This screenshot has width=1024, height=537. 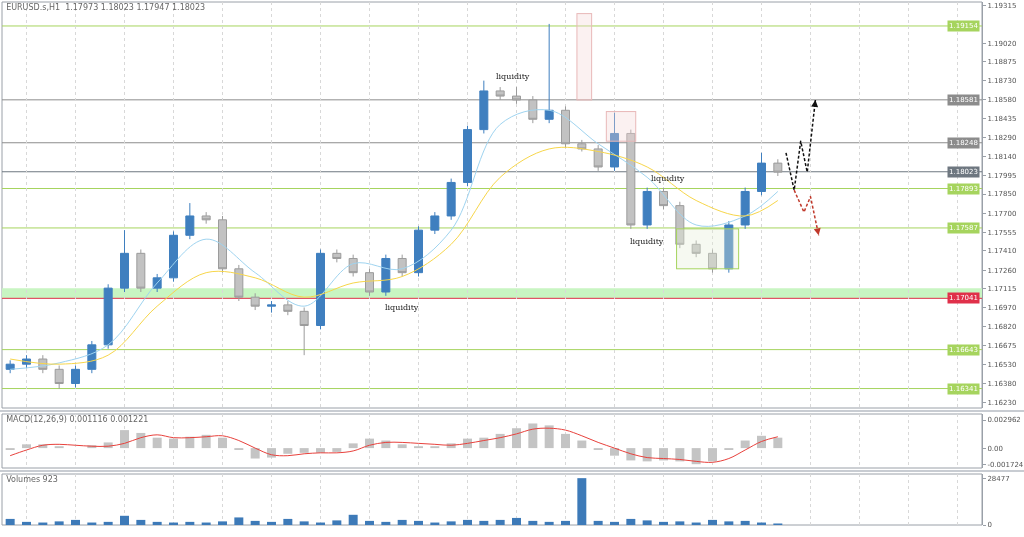 What do you see at coordinates (32, 479) in the screenshot?
I see `chart-title: Volumes 923` at bounding box center [32, 479].